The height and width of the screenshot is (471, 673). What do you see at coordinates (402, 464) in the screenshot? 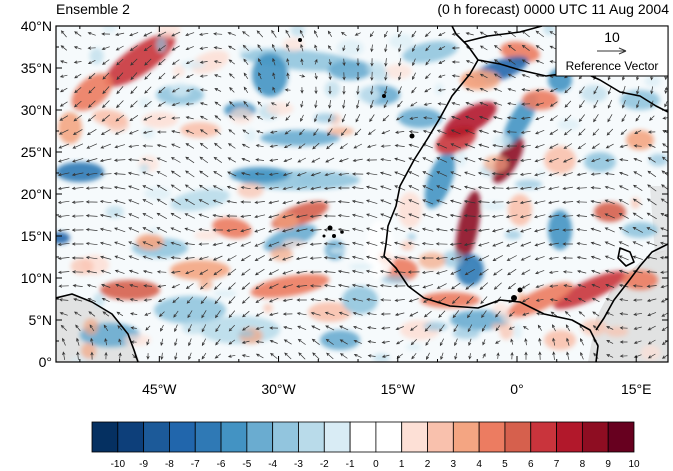
I see `colorbar-label: 1` at bounding box center [402, 464].